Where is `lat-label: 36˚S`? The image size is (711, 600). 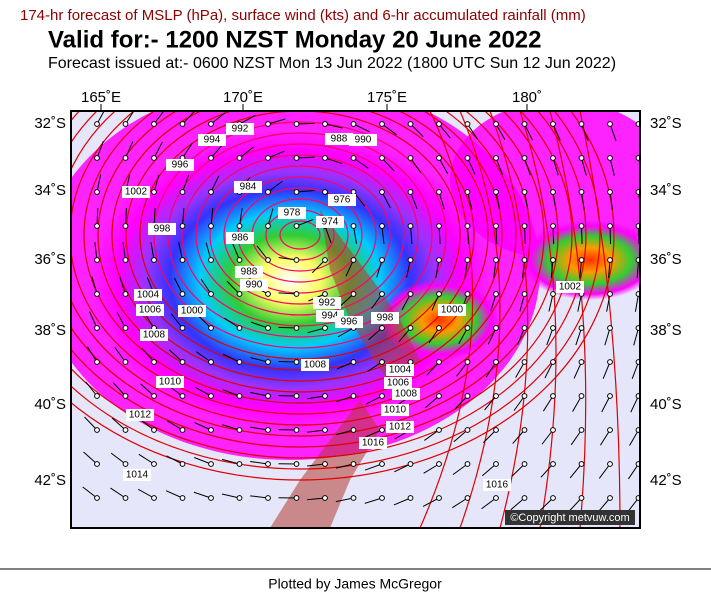 lat-label: 36˚S is located at coordinates (666, 259).